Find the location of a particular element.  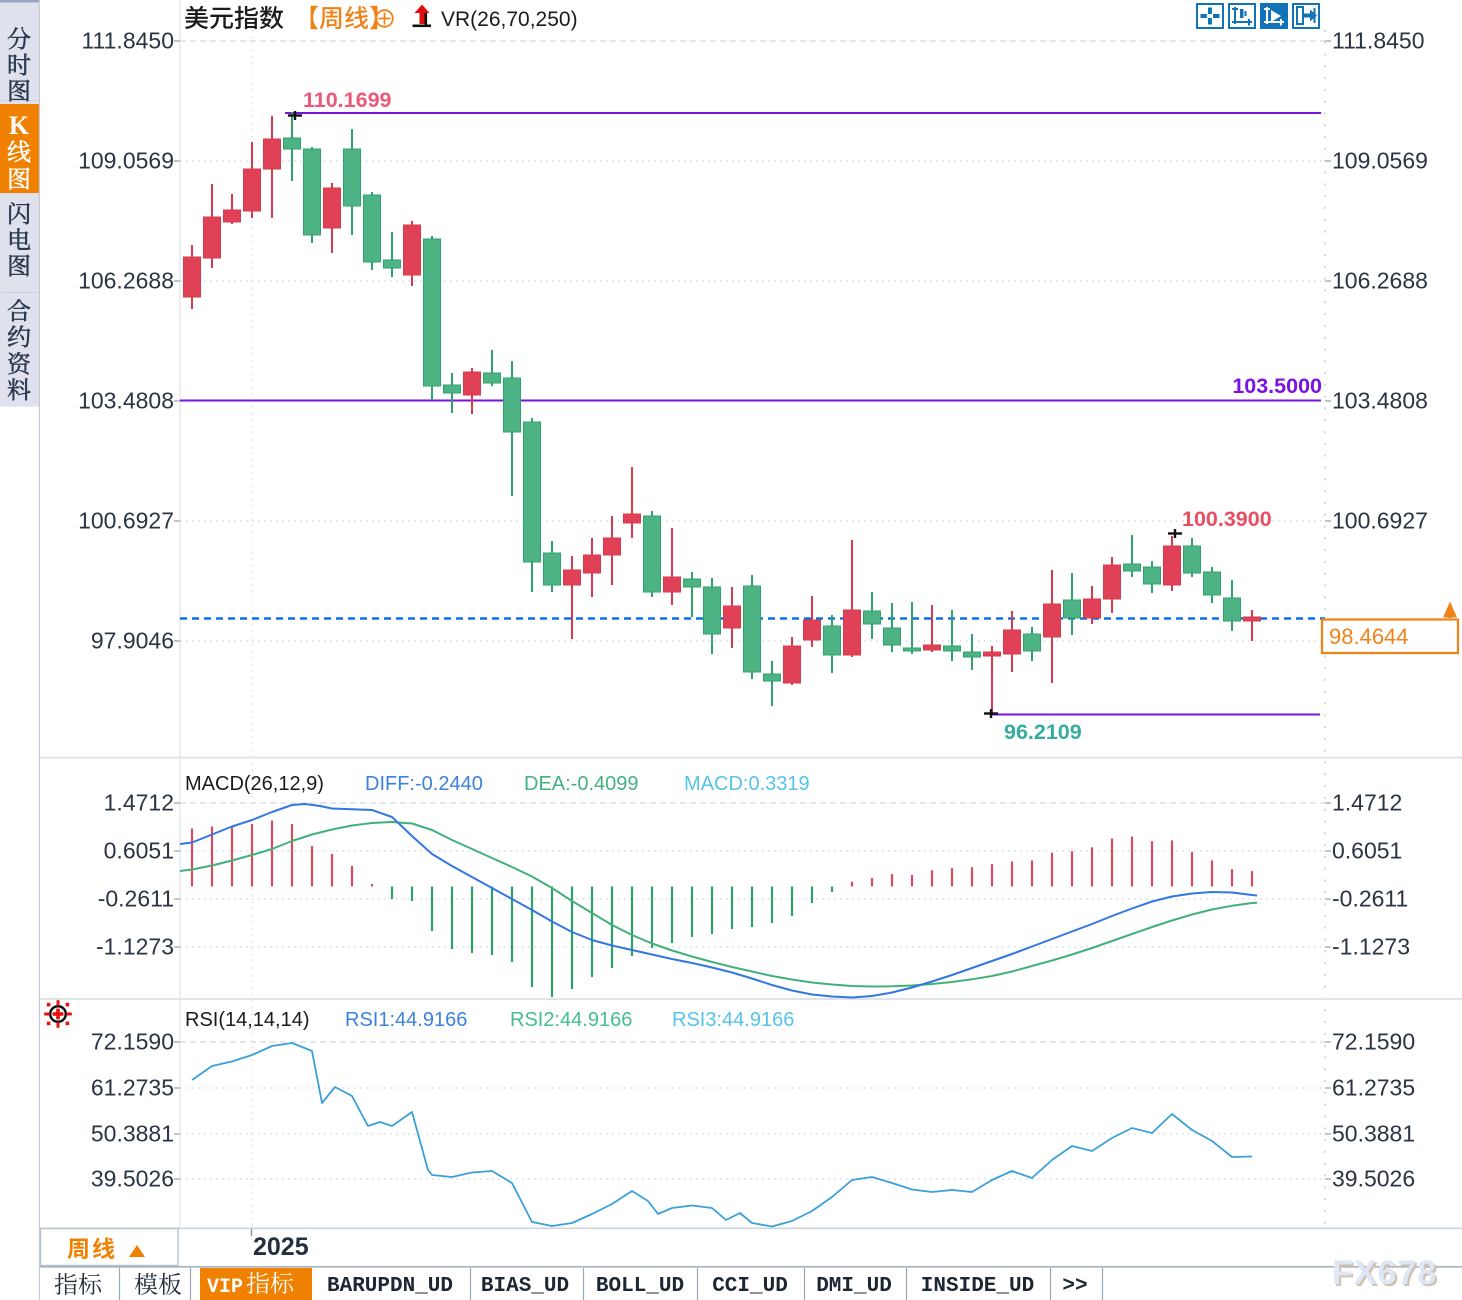

svg-text: 96.2109 is located at coordinates (1043, 732).